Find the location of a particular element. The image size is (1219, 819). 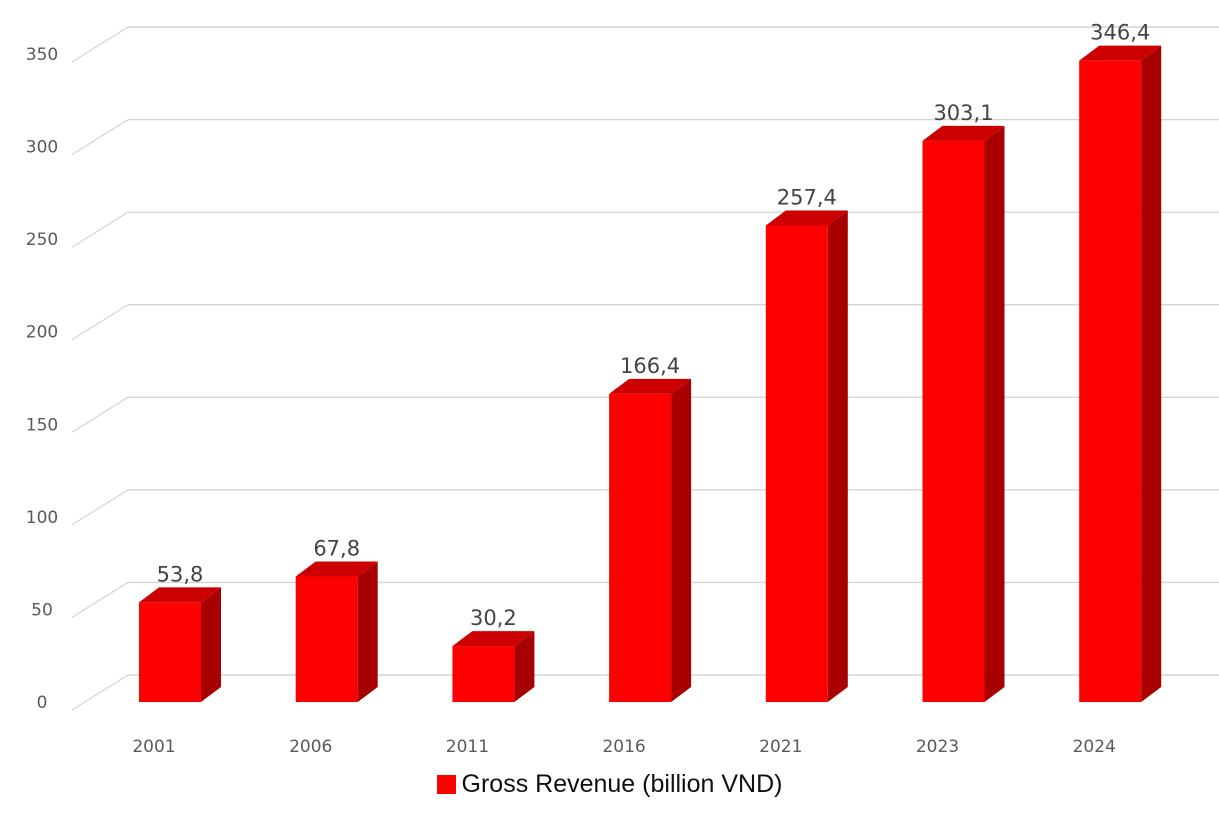

y-tick-label: 50 is located at coordinates (42, 610).